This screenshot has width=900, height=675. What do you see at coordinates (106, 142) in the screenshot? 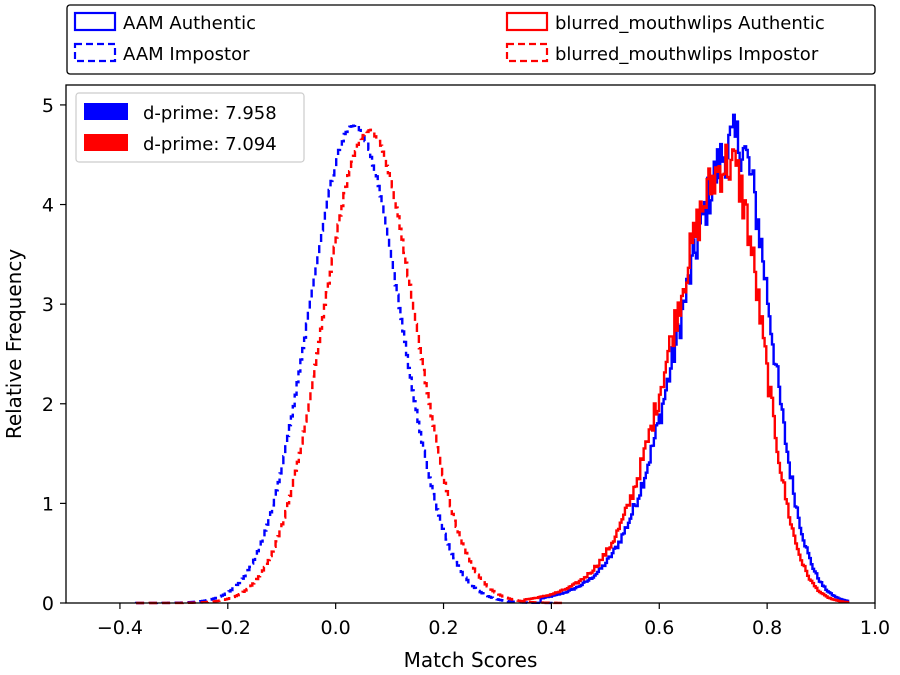
I see `dprime-swatch-red` at bounding box center [106, 142].